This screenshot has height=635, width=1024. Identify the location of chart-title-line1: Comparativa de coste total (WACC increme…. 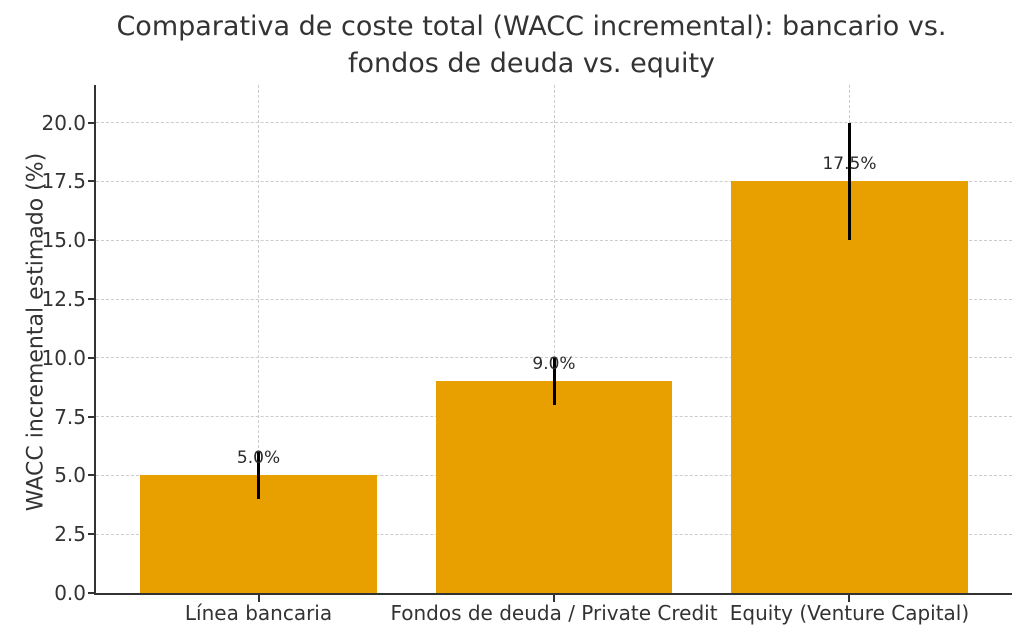
(531, 26).